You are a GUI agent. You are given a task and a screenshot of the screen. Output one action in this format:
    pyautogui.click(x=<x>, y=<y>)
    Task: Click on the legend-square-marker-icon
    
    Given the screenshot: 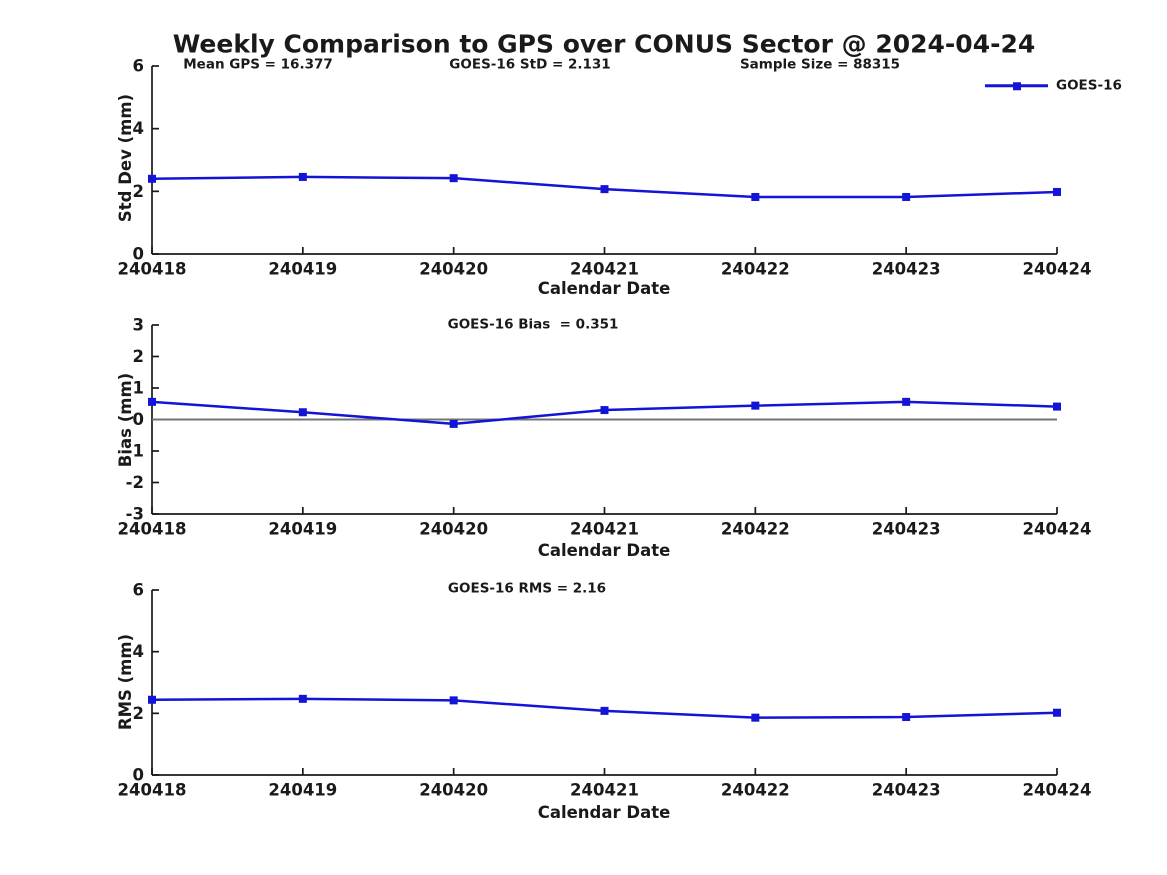 What is the action you would take?
    pyautogui.click(x=1016, y=86)
    